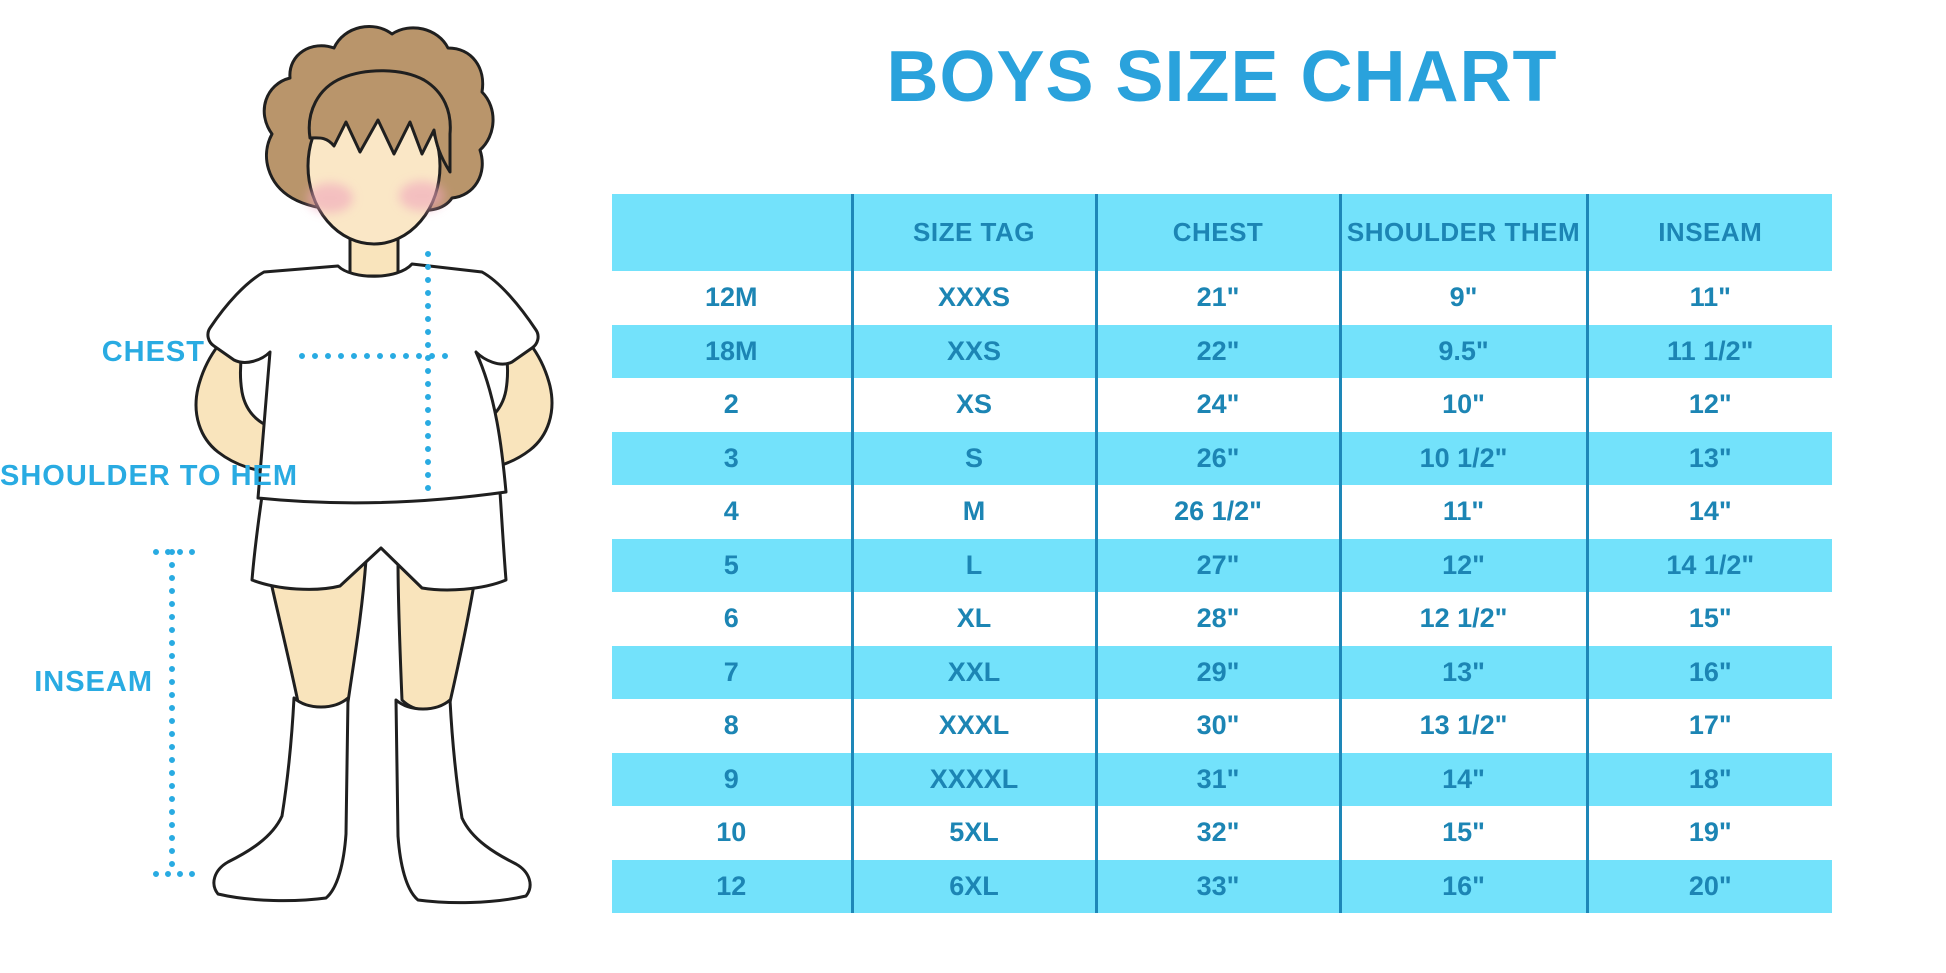  Describe the element at coordinates (973, 886) in the screenshot. I see `cell-size-tag: 6XL` at that location.